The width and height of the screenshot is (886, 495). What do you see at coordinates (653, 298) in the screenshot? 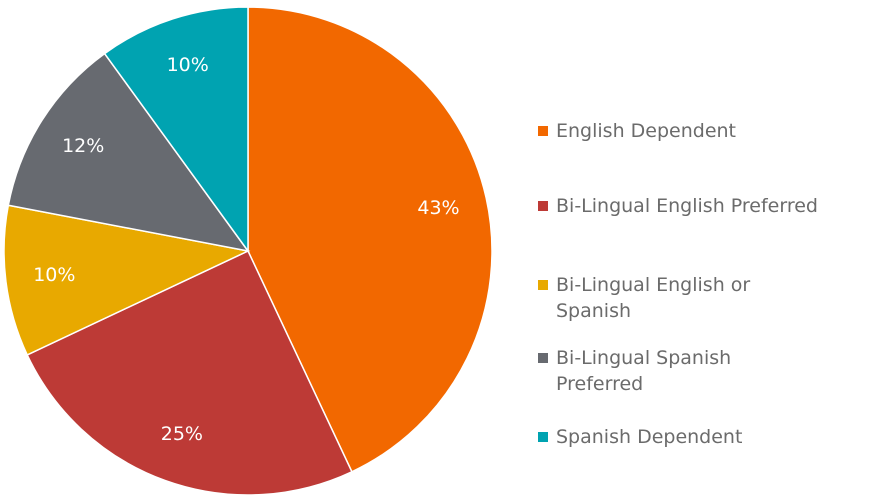
I see `legend-label: Bi-Lingual English or Spanish` at bounding box center [653, 298].